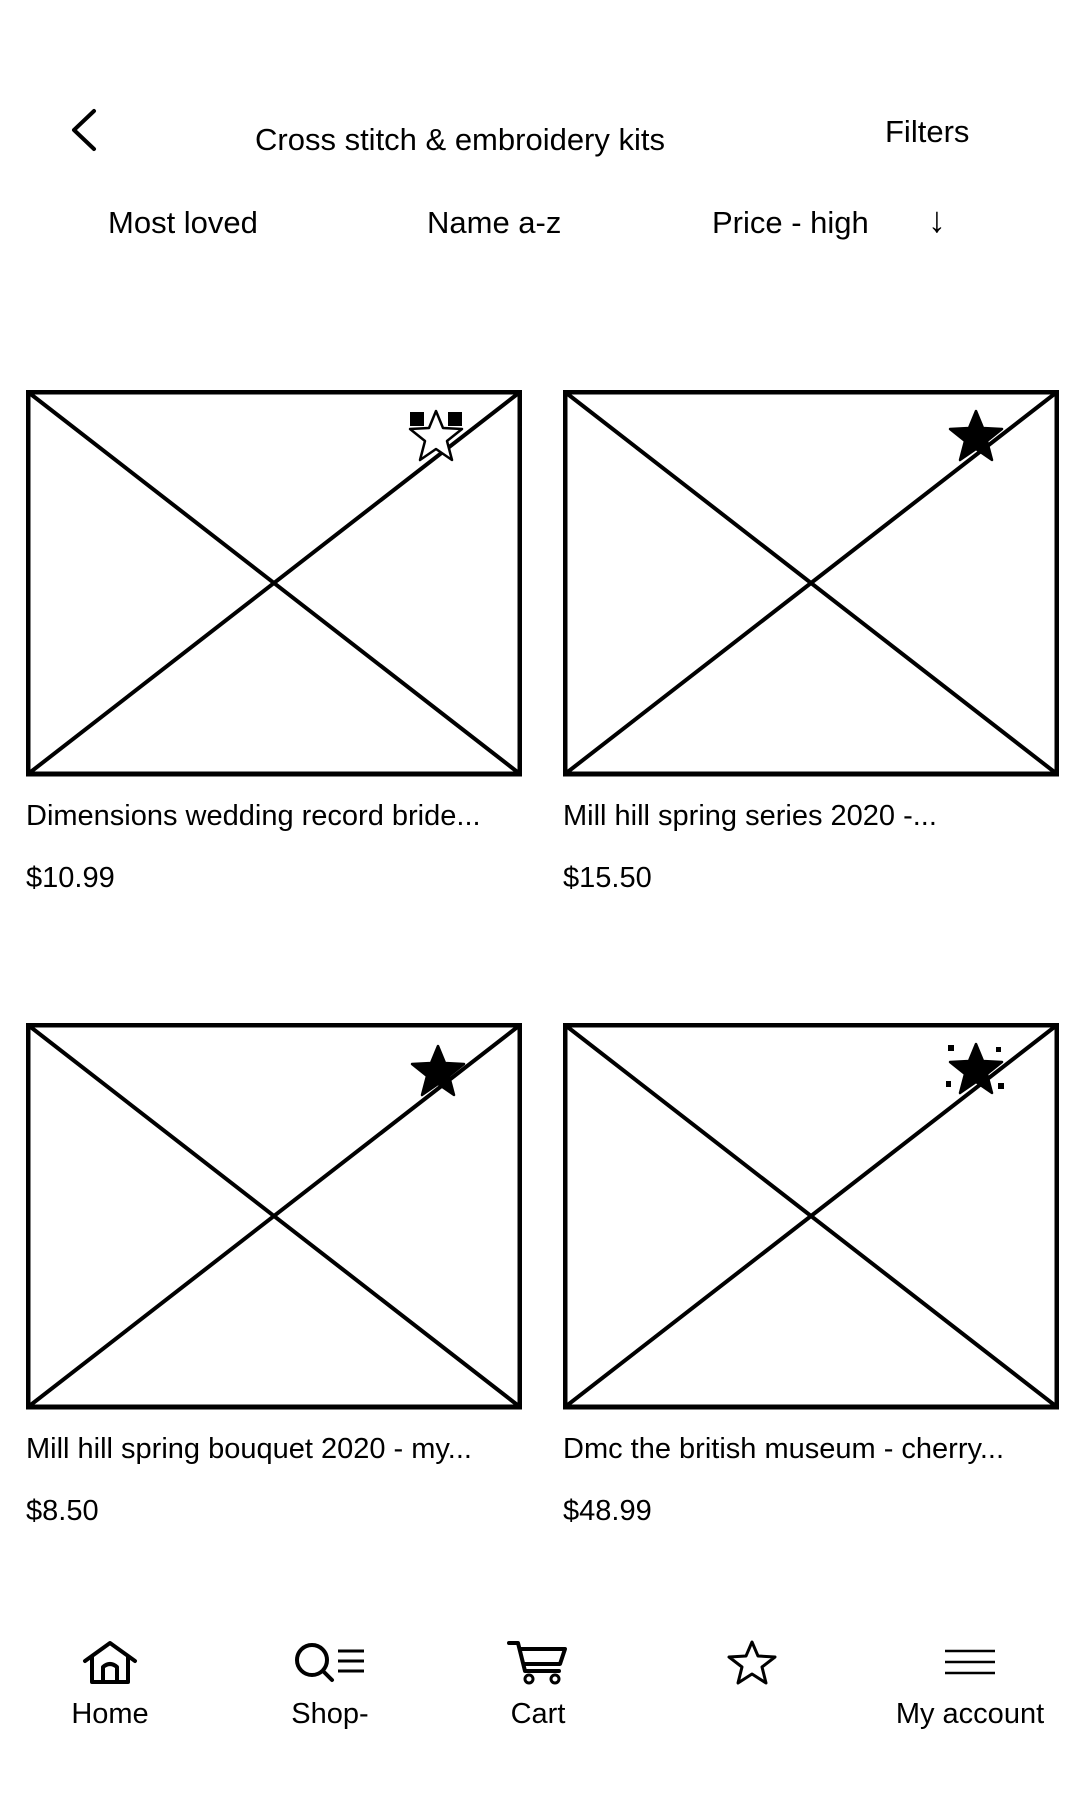  What do you see at coordinates (752, 1688) in the screenshot?
I see `nav-favorites` at bounding box center [752, 1688].